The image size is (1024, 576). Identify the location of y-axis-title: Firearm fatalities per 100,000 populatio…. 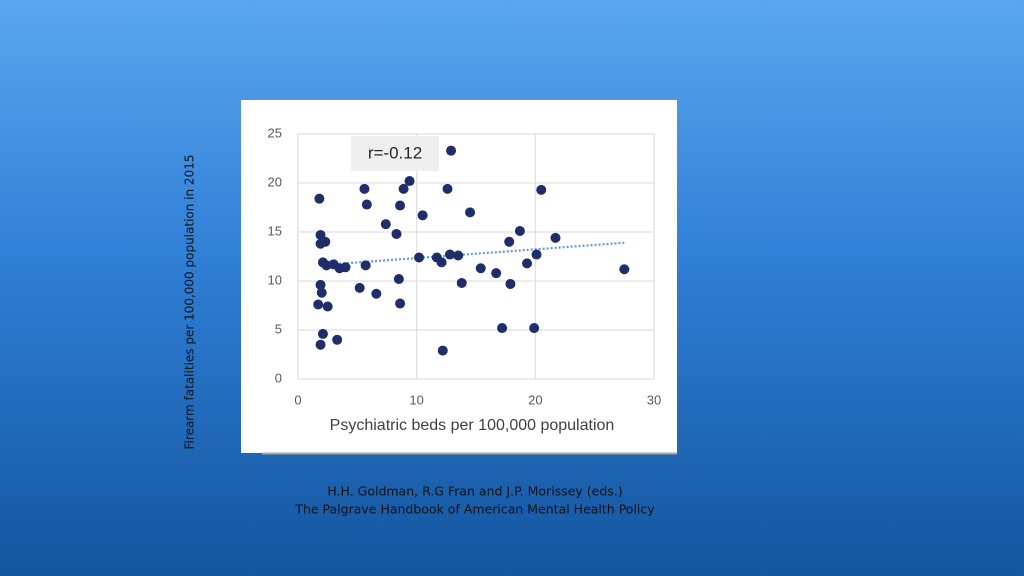
(190, 302).